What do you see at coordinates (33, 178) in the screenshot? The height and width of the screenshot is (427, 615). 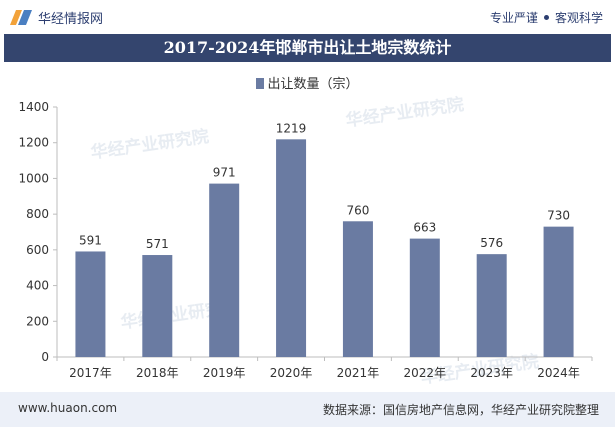 I see `y-tick-label: 1000` at bounding box center [33, 178].